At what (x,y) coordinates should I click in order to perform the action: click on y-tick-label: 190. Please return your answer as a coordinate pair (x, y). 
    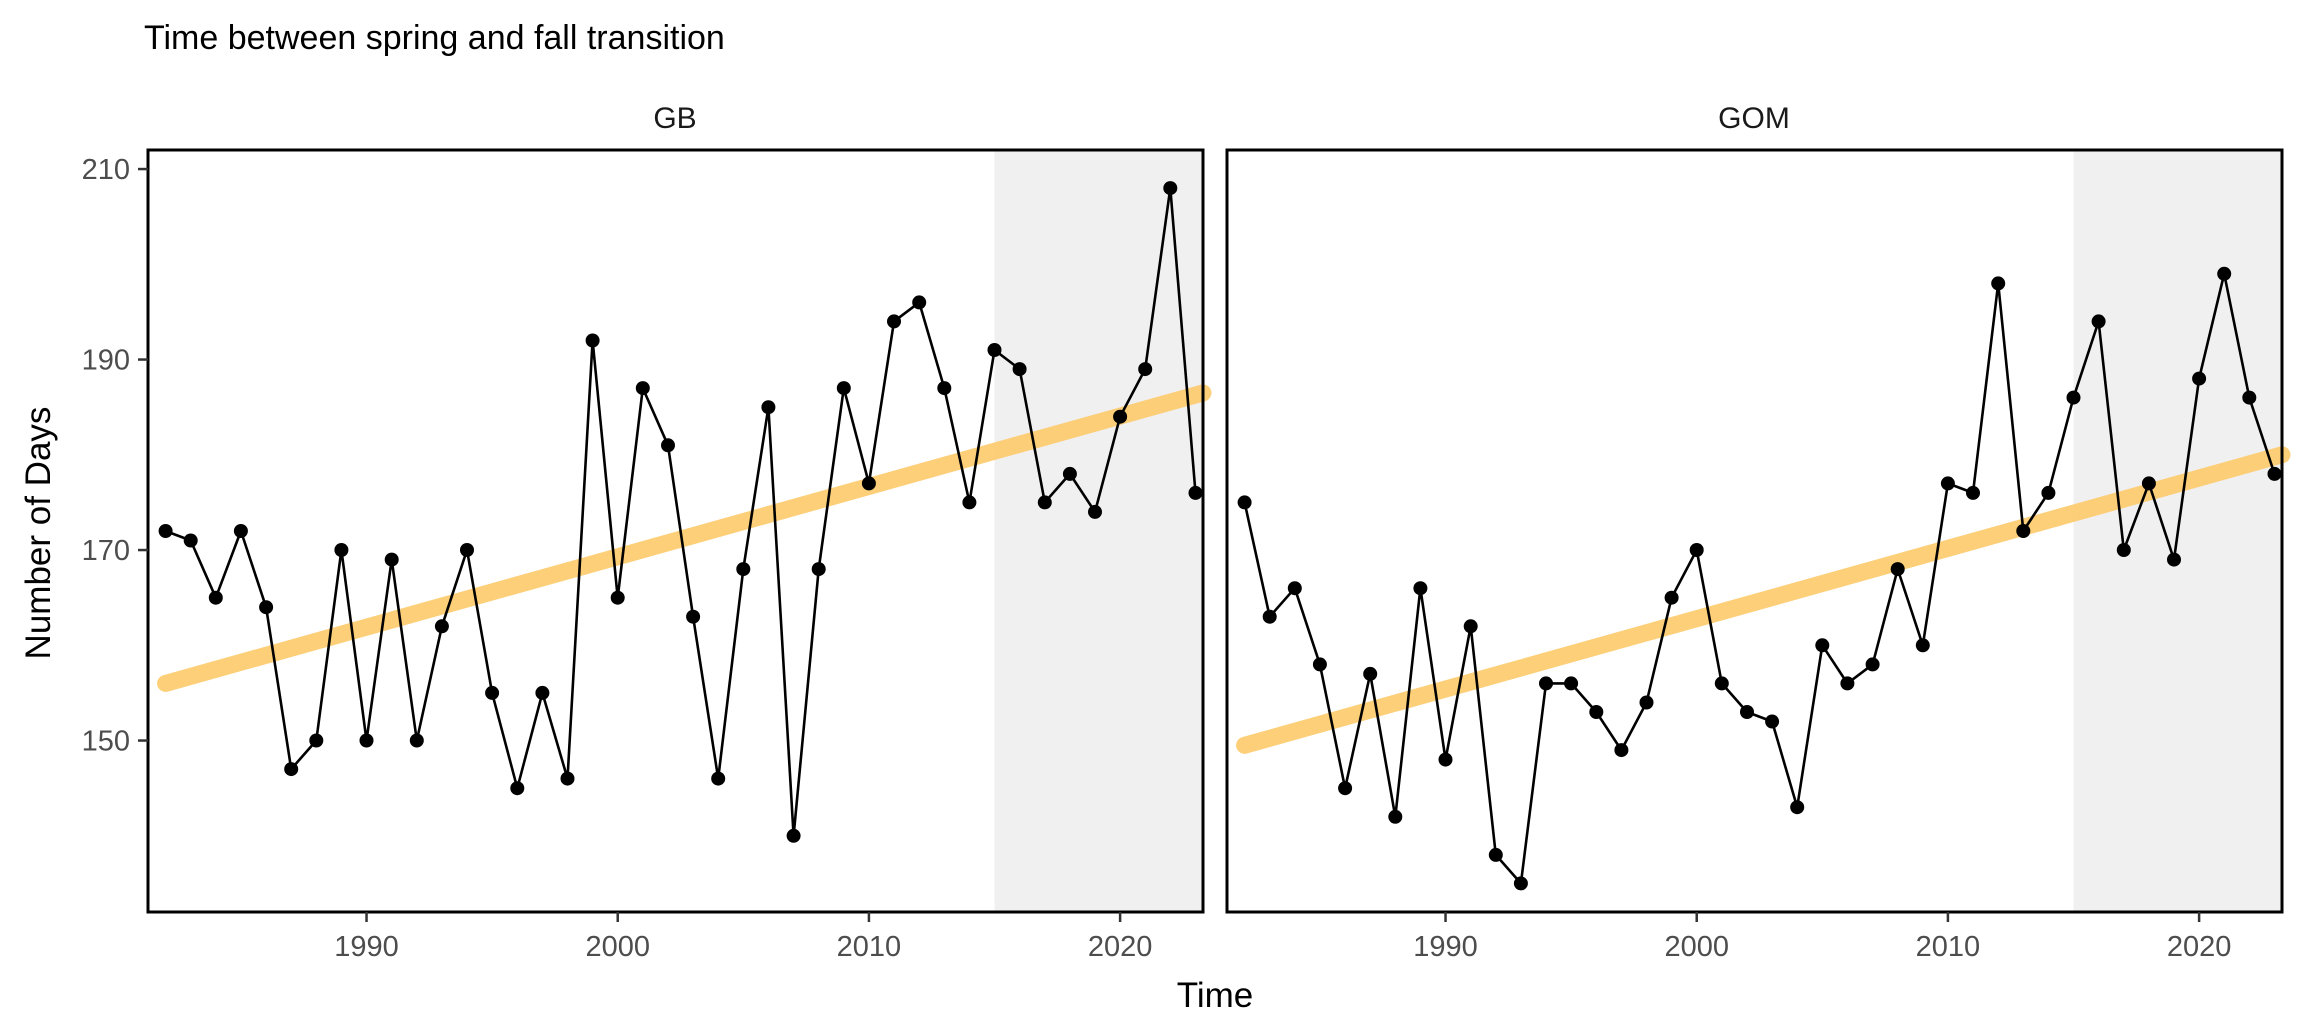
    Looking at the image, I should click on (106, 361).